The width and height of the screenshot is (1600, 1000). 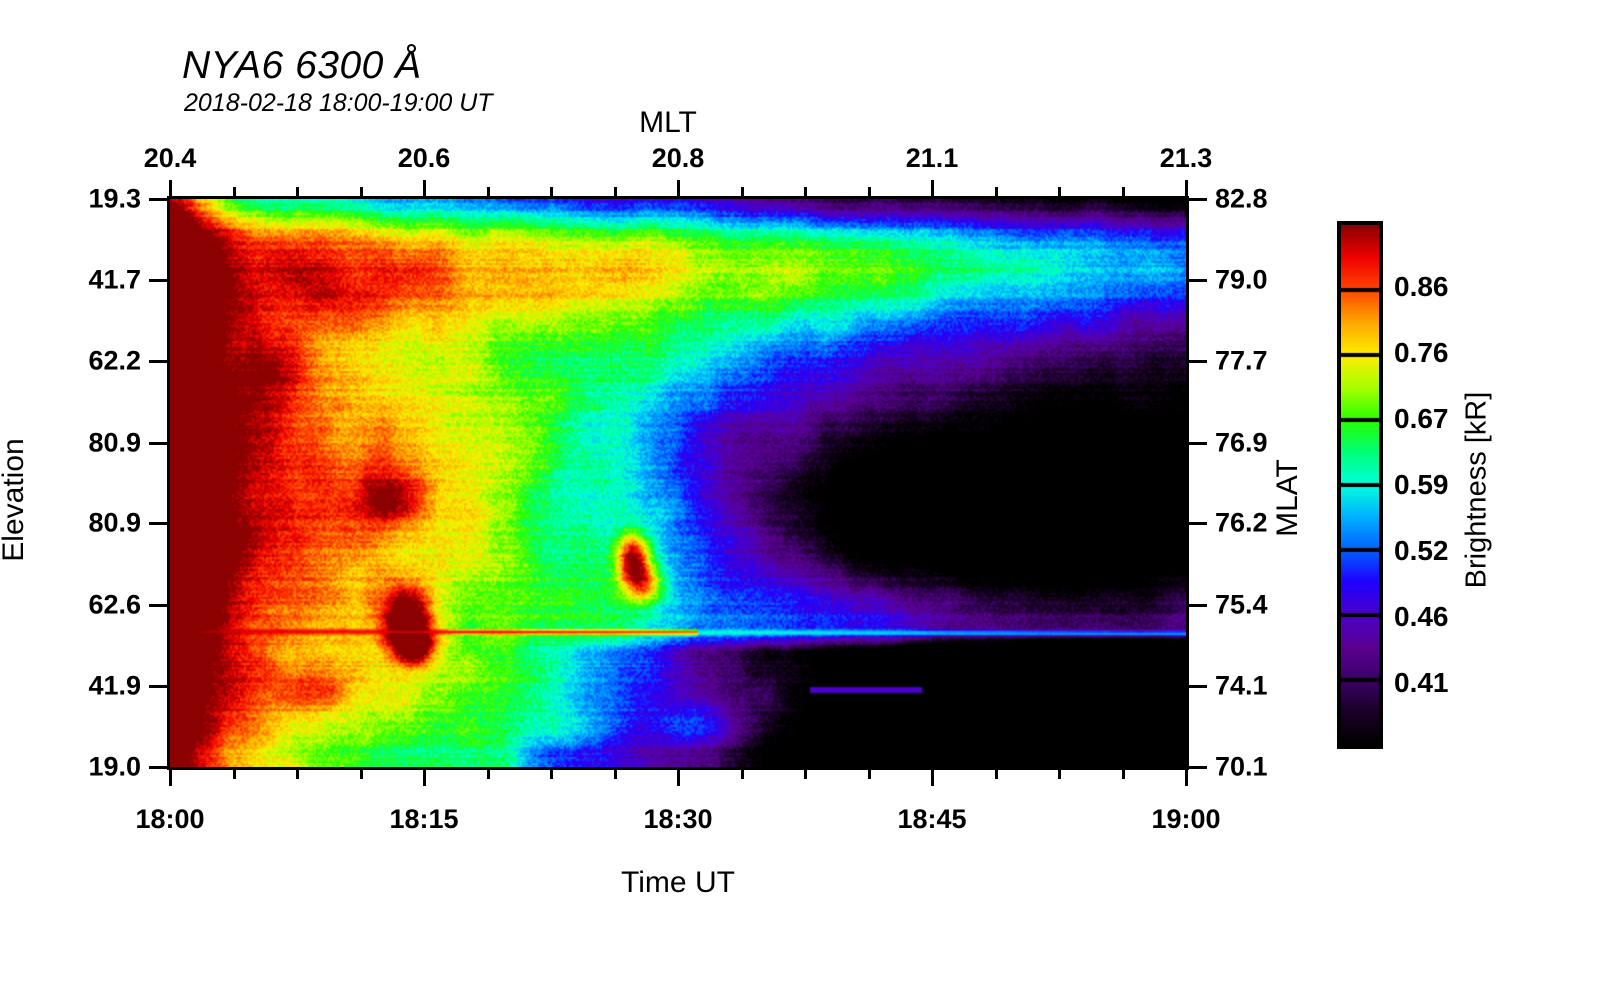 I want to click on tick-label-mlat: 76.2, so click(x=1241, y=522).